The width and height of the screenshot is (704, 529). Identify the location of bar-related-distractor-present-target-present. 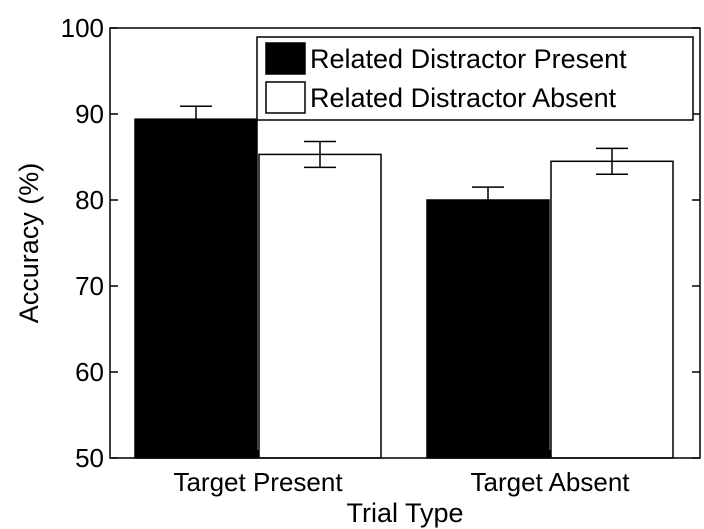
(196, 288).